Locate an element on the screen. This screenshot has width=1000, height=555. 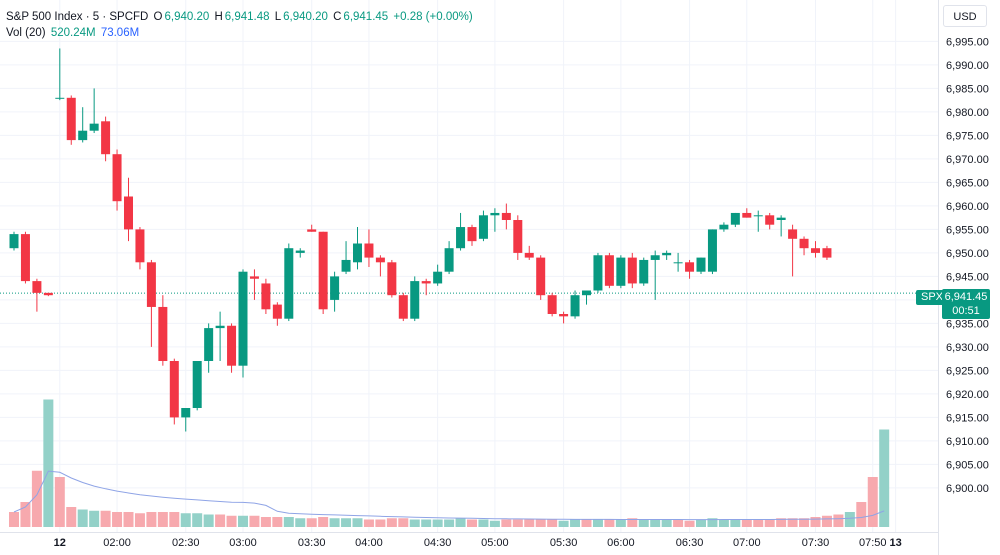
currency-button: USD is located at coordinates (965, 16).